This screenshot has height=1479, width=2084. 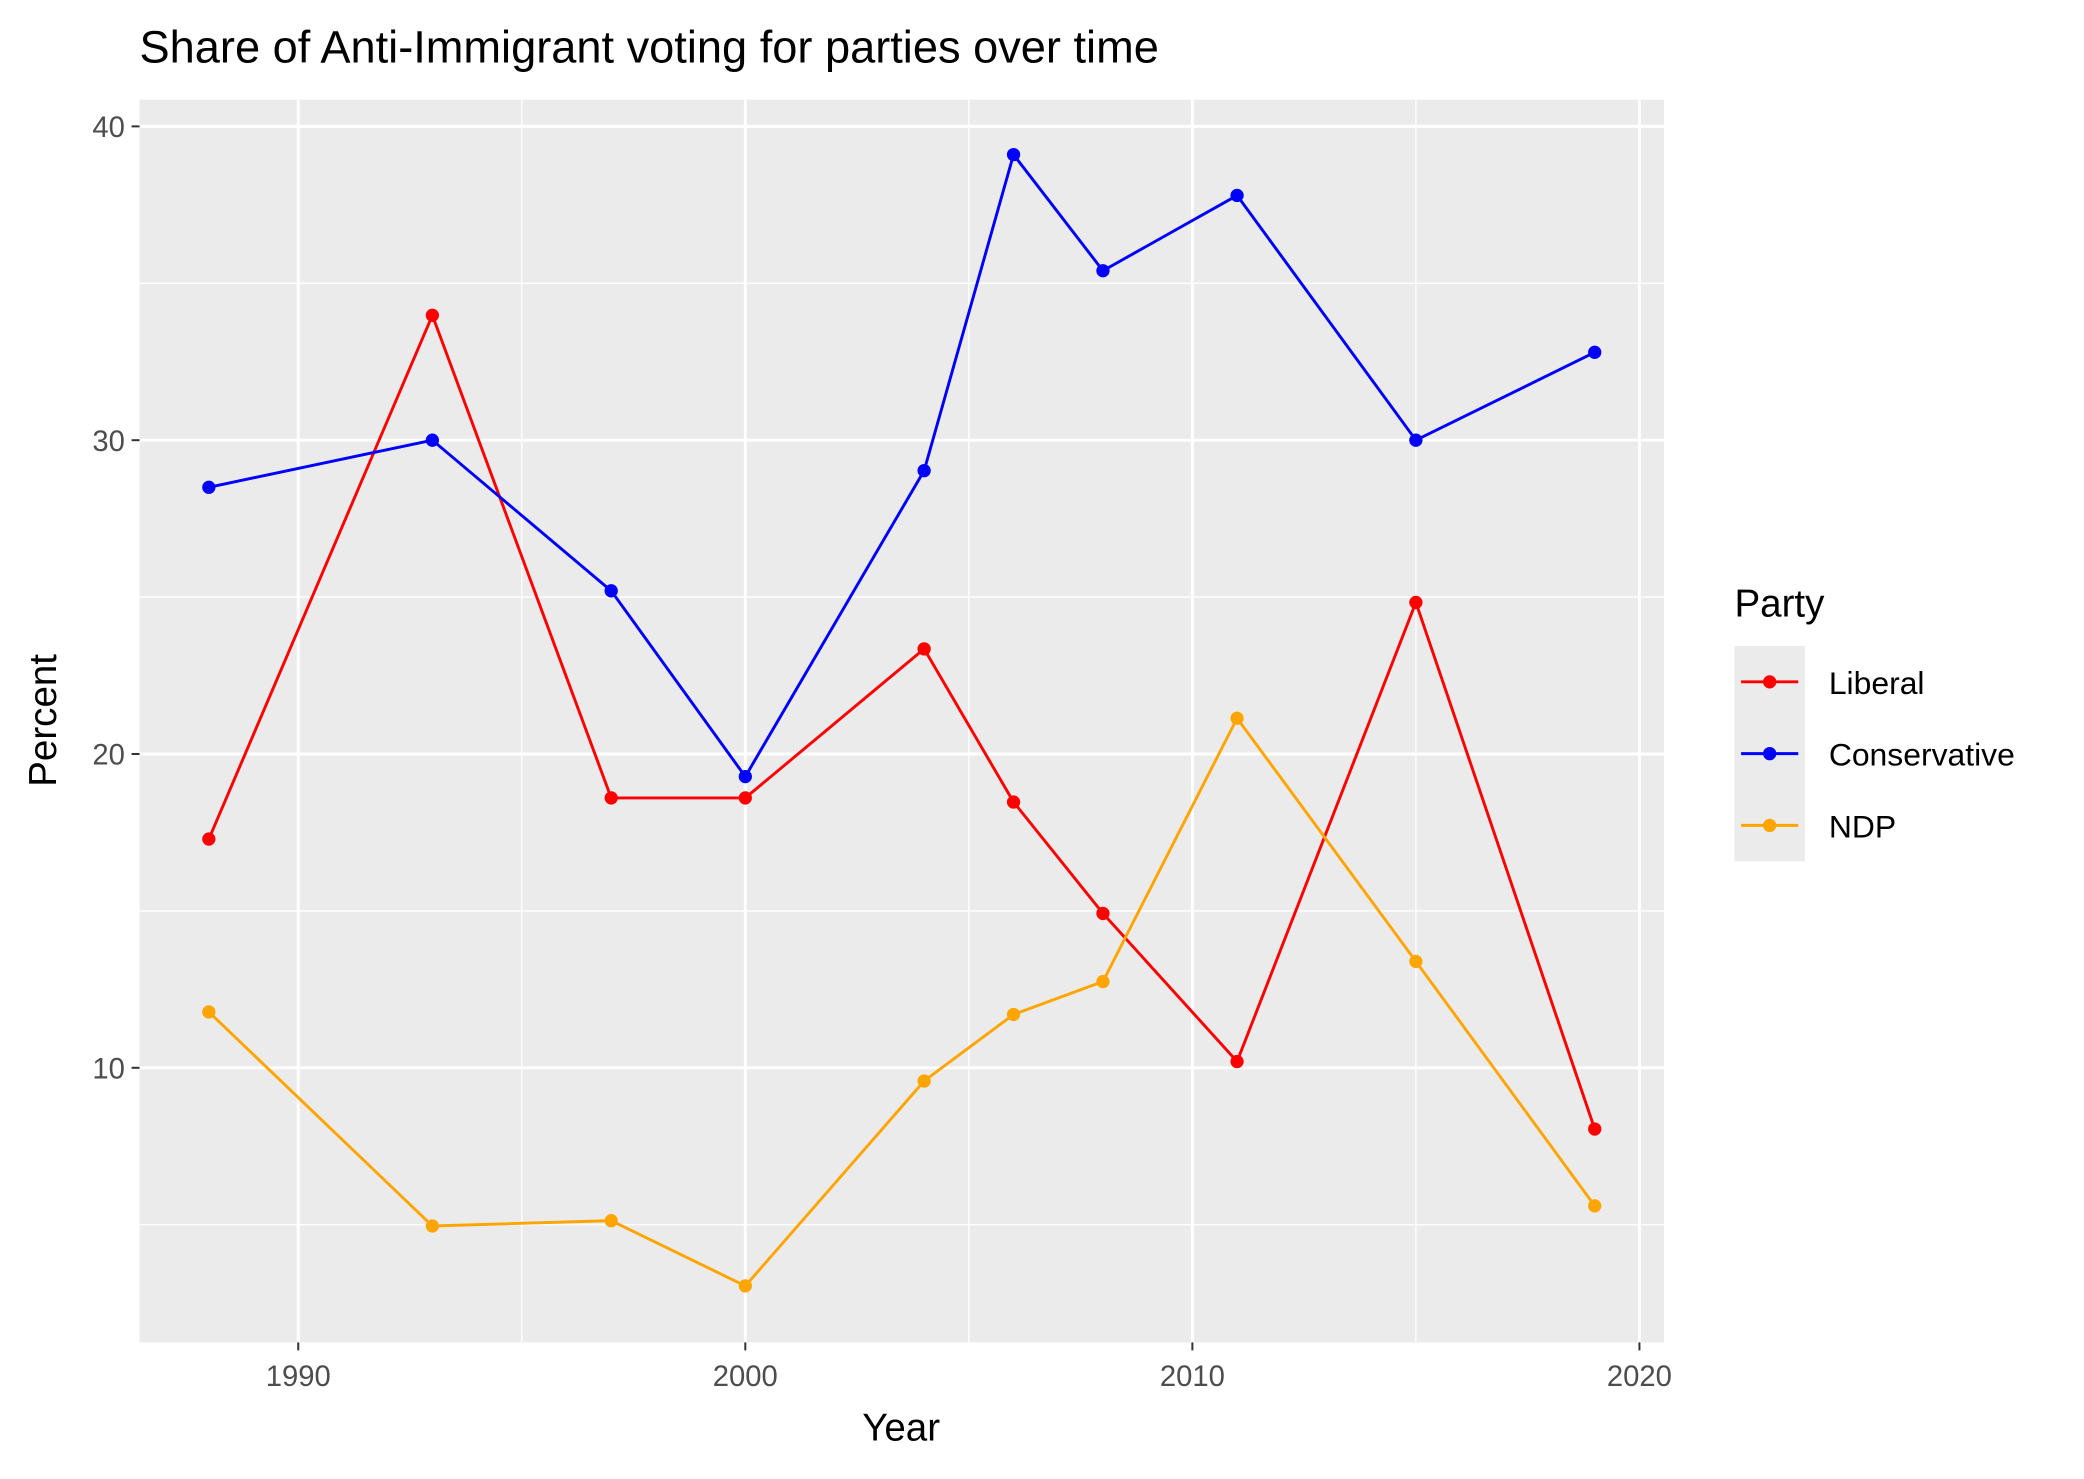 I want to click on x-axis-title: Year, so click(x=901, y=1428).